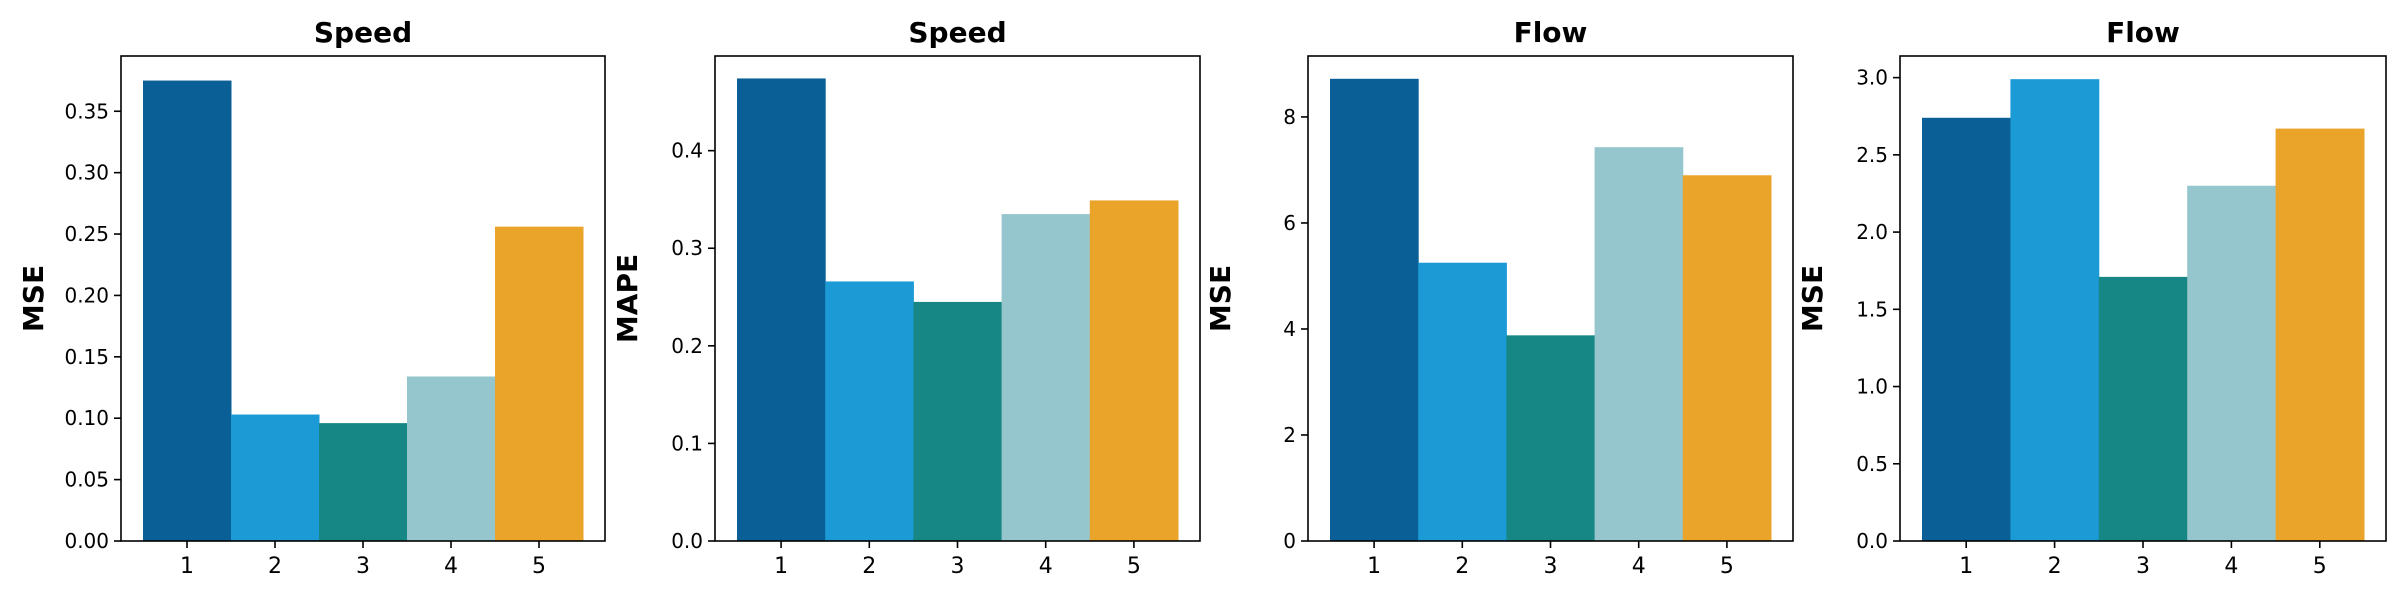 The image size is (2400, 600). Describe the element at coordinates (1289, 329) in the screenshot. I see `y-tick-label: 4` at that location.